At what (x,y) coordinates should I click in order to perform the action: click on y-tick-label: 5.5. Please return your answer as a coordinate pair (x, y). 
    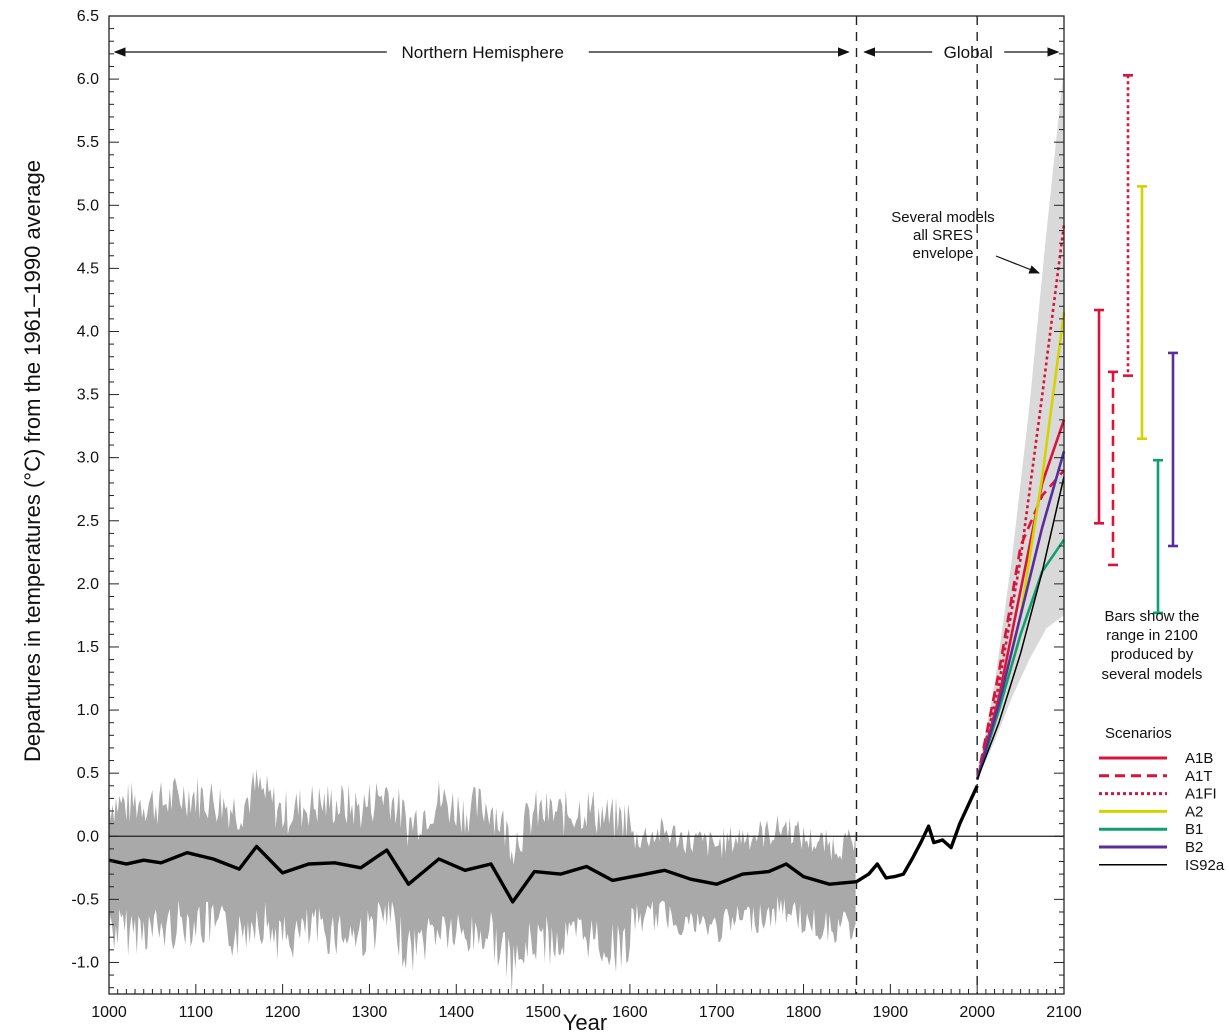
    Looking at the image, I should click on (88, 142).